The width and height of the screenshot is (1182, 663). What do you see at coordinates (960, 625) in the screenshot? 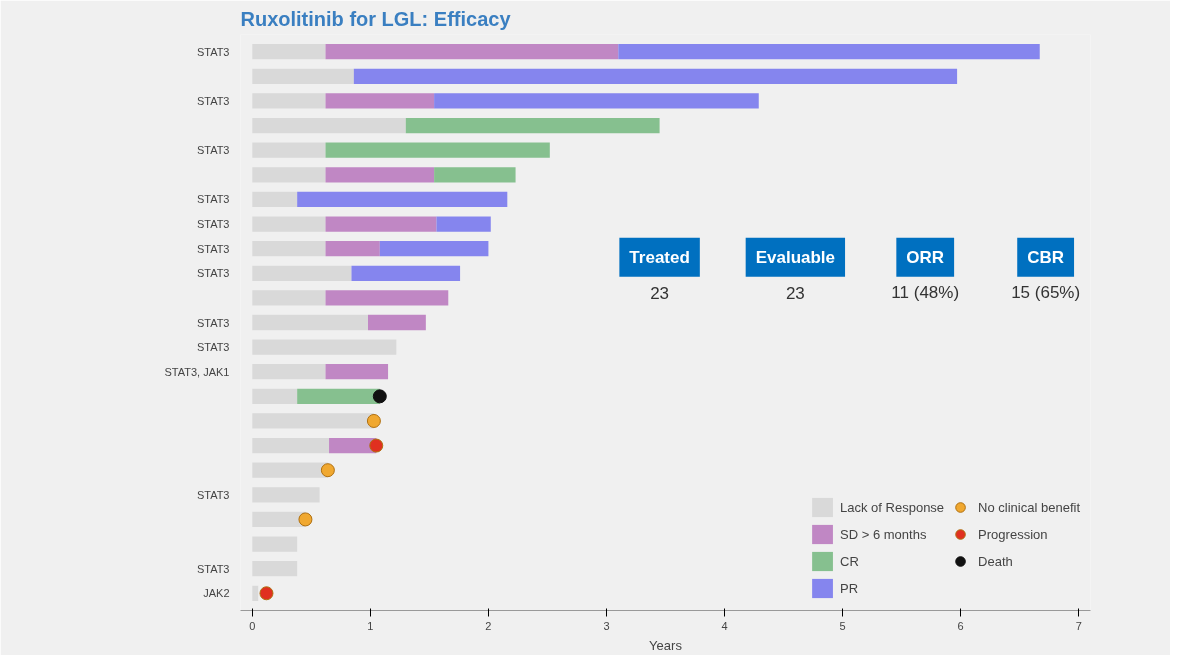
I see `x-tick-label: 6` at bounding box center [960, 625].